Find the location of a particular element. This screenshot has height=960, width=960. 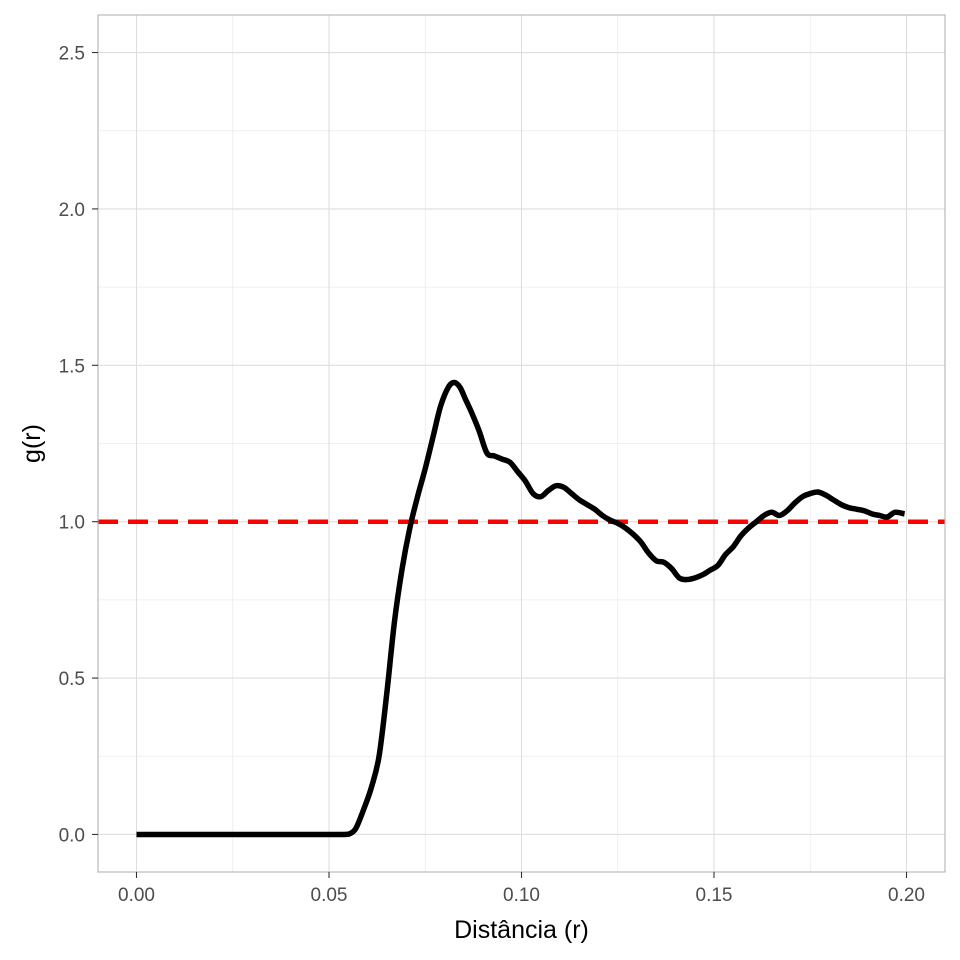

y-tick-label: 2.5 is located at coordinates (72, 54).